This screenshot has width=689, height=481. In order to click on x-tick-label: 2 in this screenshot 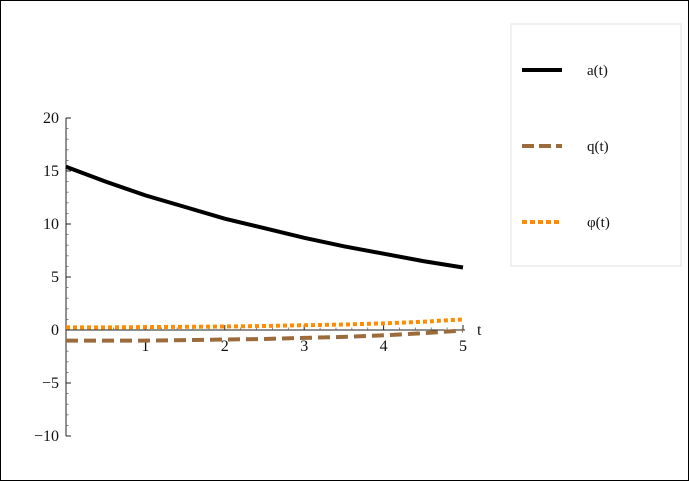, I will do `click(225, 346)`.